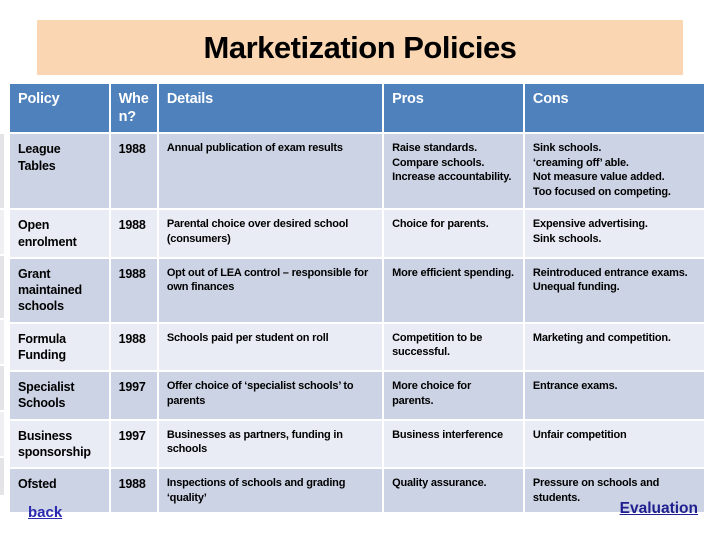  I want to click on cons-cell: Pressure on schools and students., so click(614, 491).